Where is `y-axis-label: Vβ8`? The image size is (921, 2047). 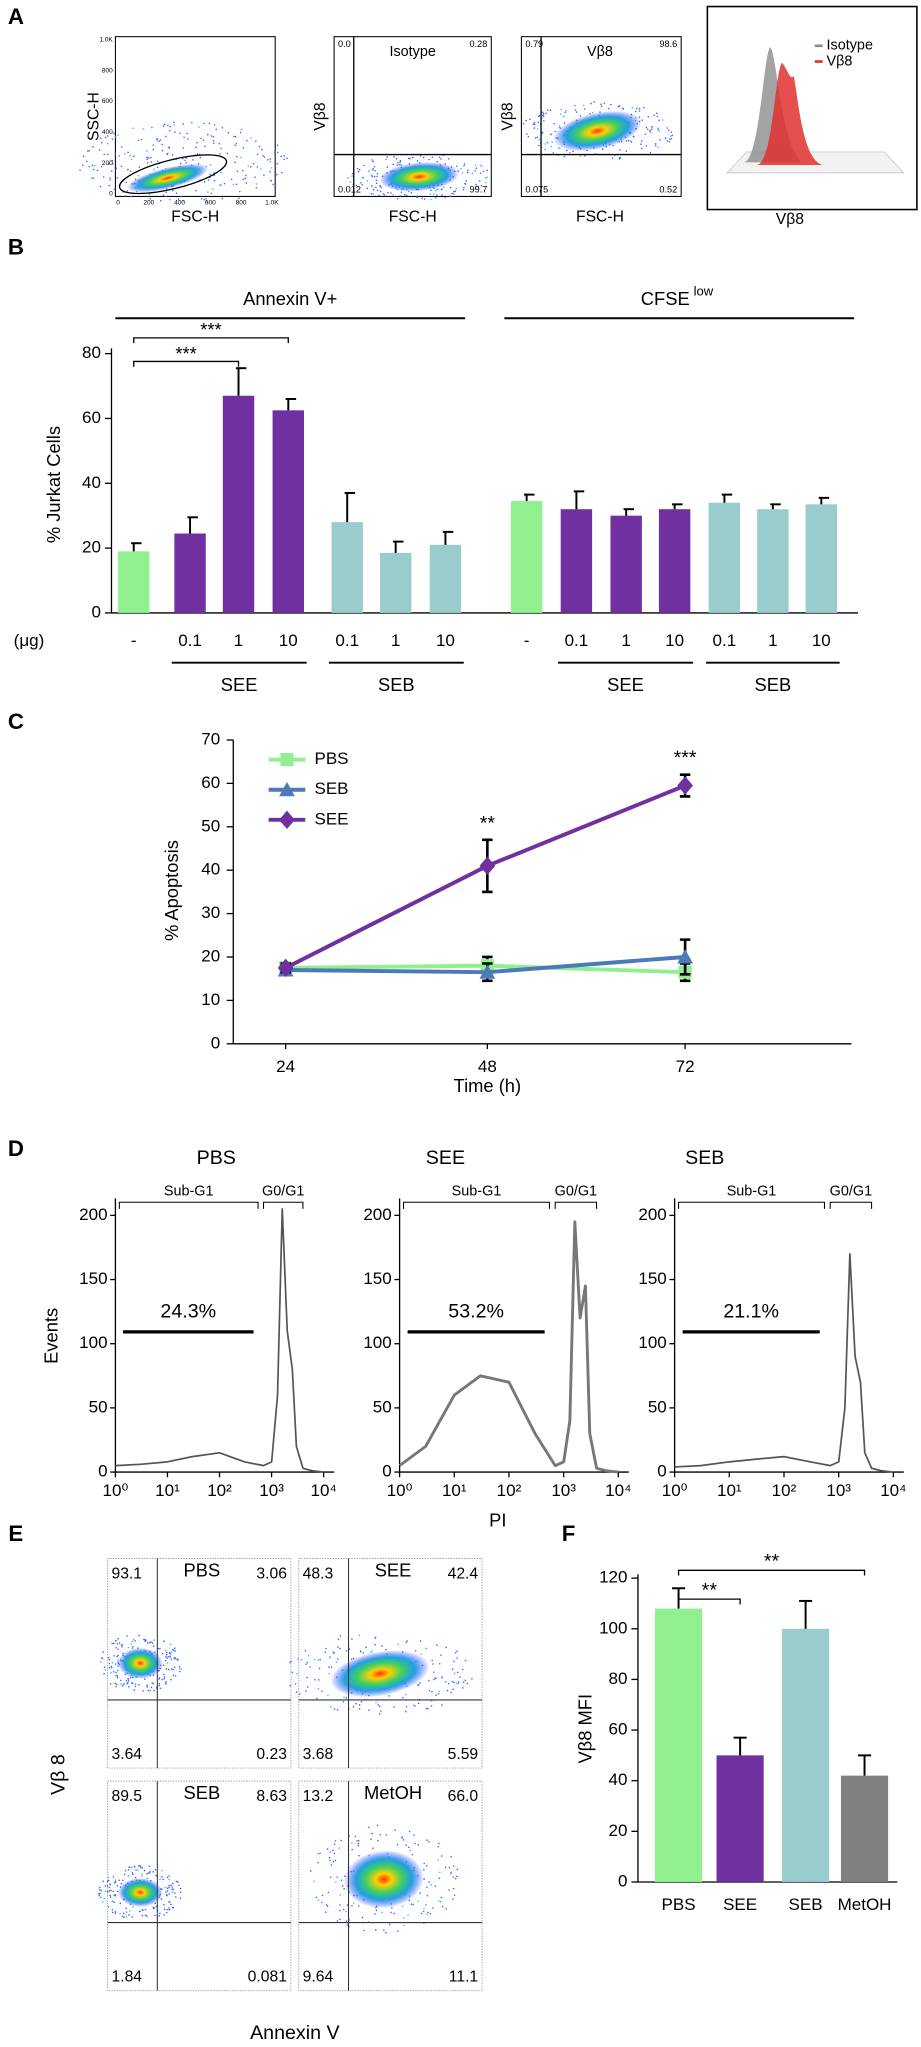 y-axis-label: Vβ8 is located at coordinates (320, 116).